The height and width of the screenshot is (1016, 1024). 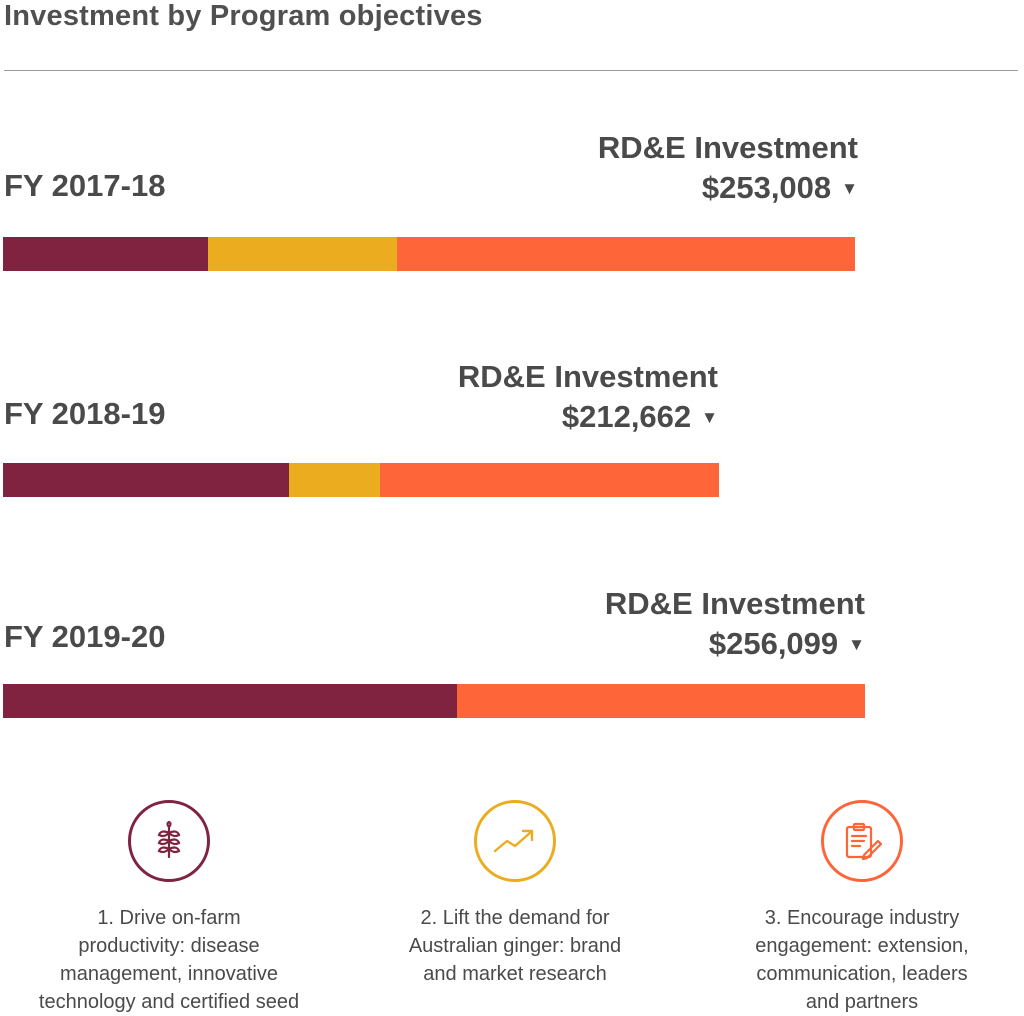 I want to click on investment-total: $256,099, so click(x=773, y=643).